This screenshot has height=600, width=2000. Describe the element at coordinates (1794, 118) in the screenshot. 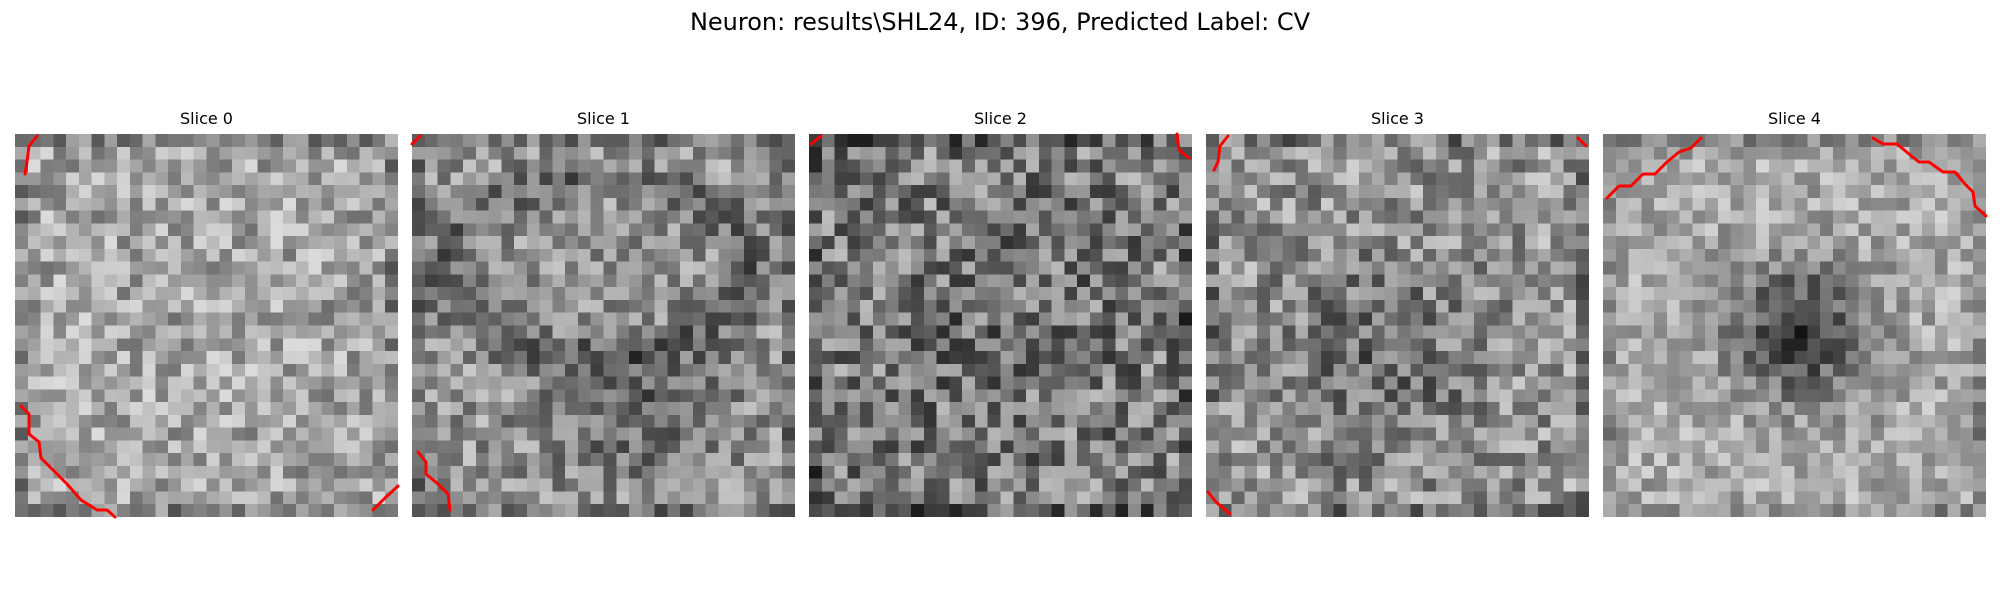

I see `slice-title: Slice 4` at that location.